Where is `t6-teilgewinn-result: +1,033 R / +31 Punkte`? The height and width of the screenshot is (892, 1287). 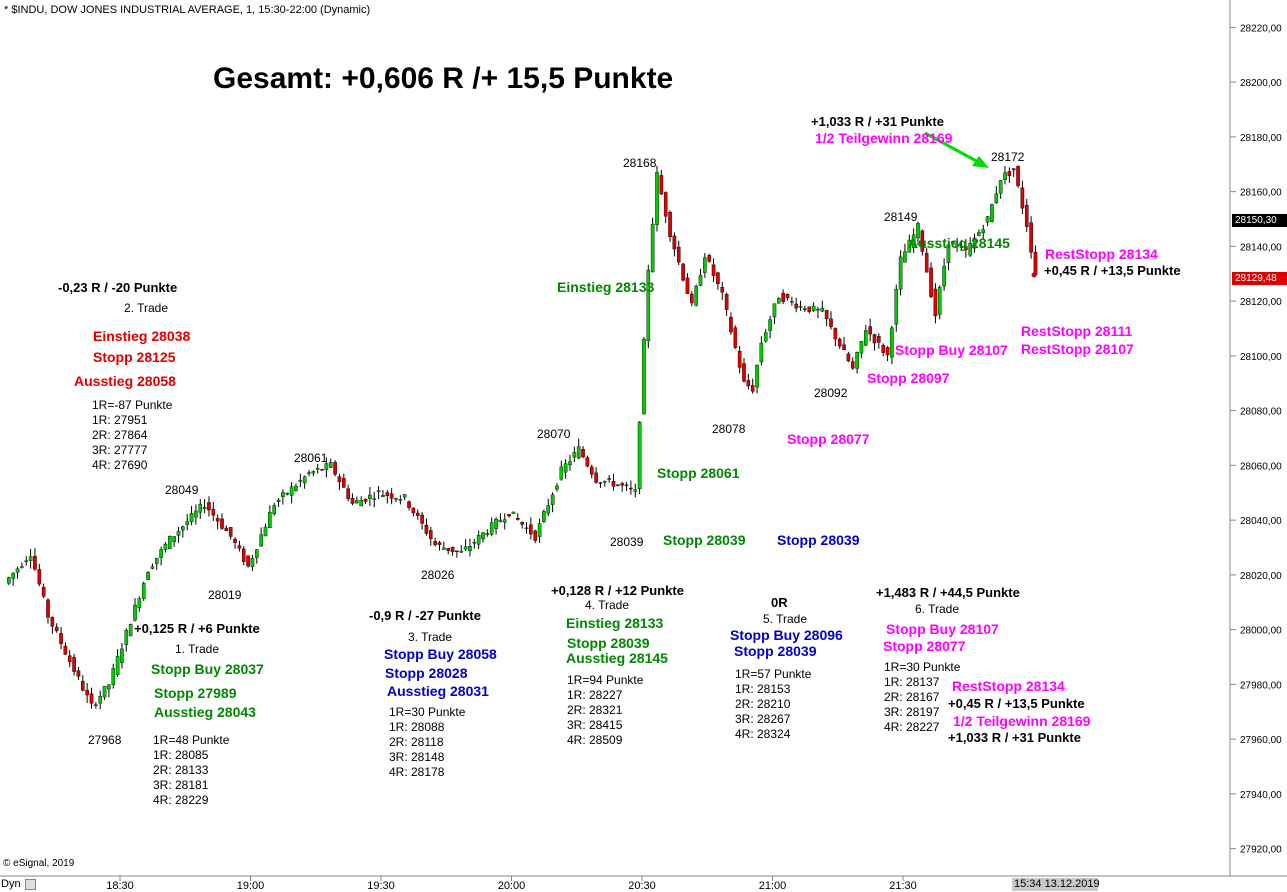
t6-teilgewinn-result: +1,033 R / +31 Punkte is located at coordinates (1014, 737).